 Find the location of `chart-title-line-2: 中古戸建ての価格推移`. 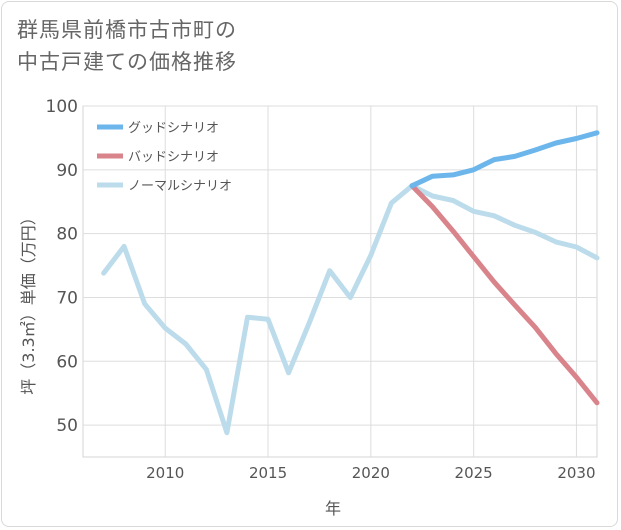

chart-title-line-2: 中古戸建ての価格推移 is located at coordinates (127, 62).